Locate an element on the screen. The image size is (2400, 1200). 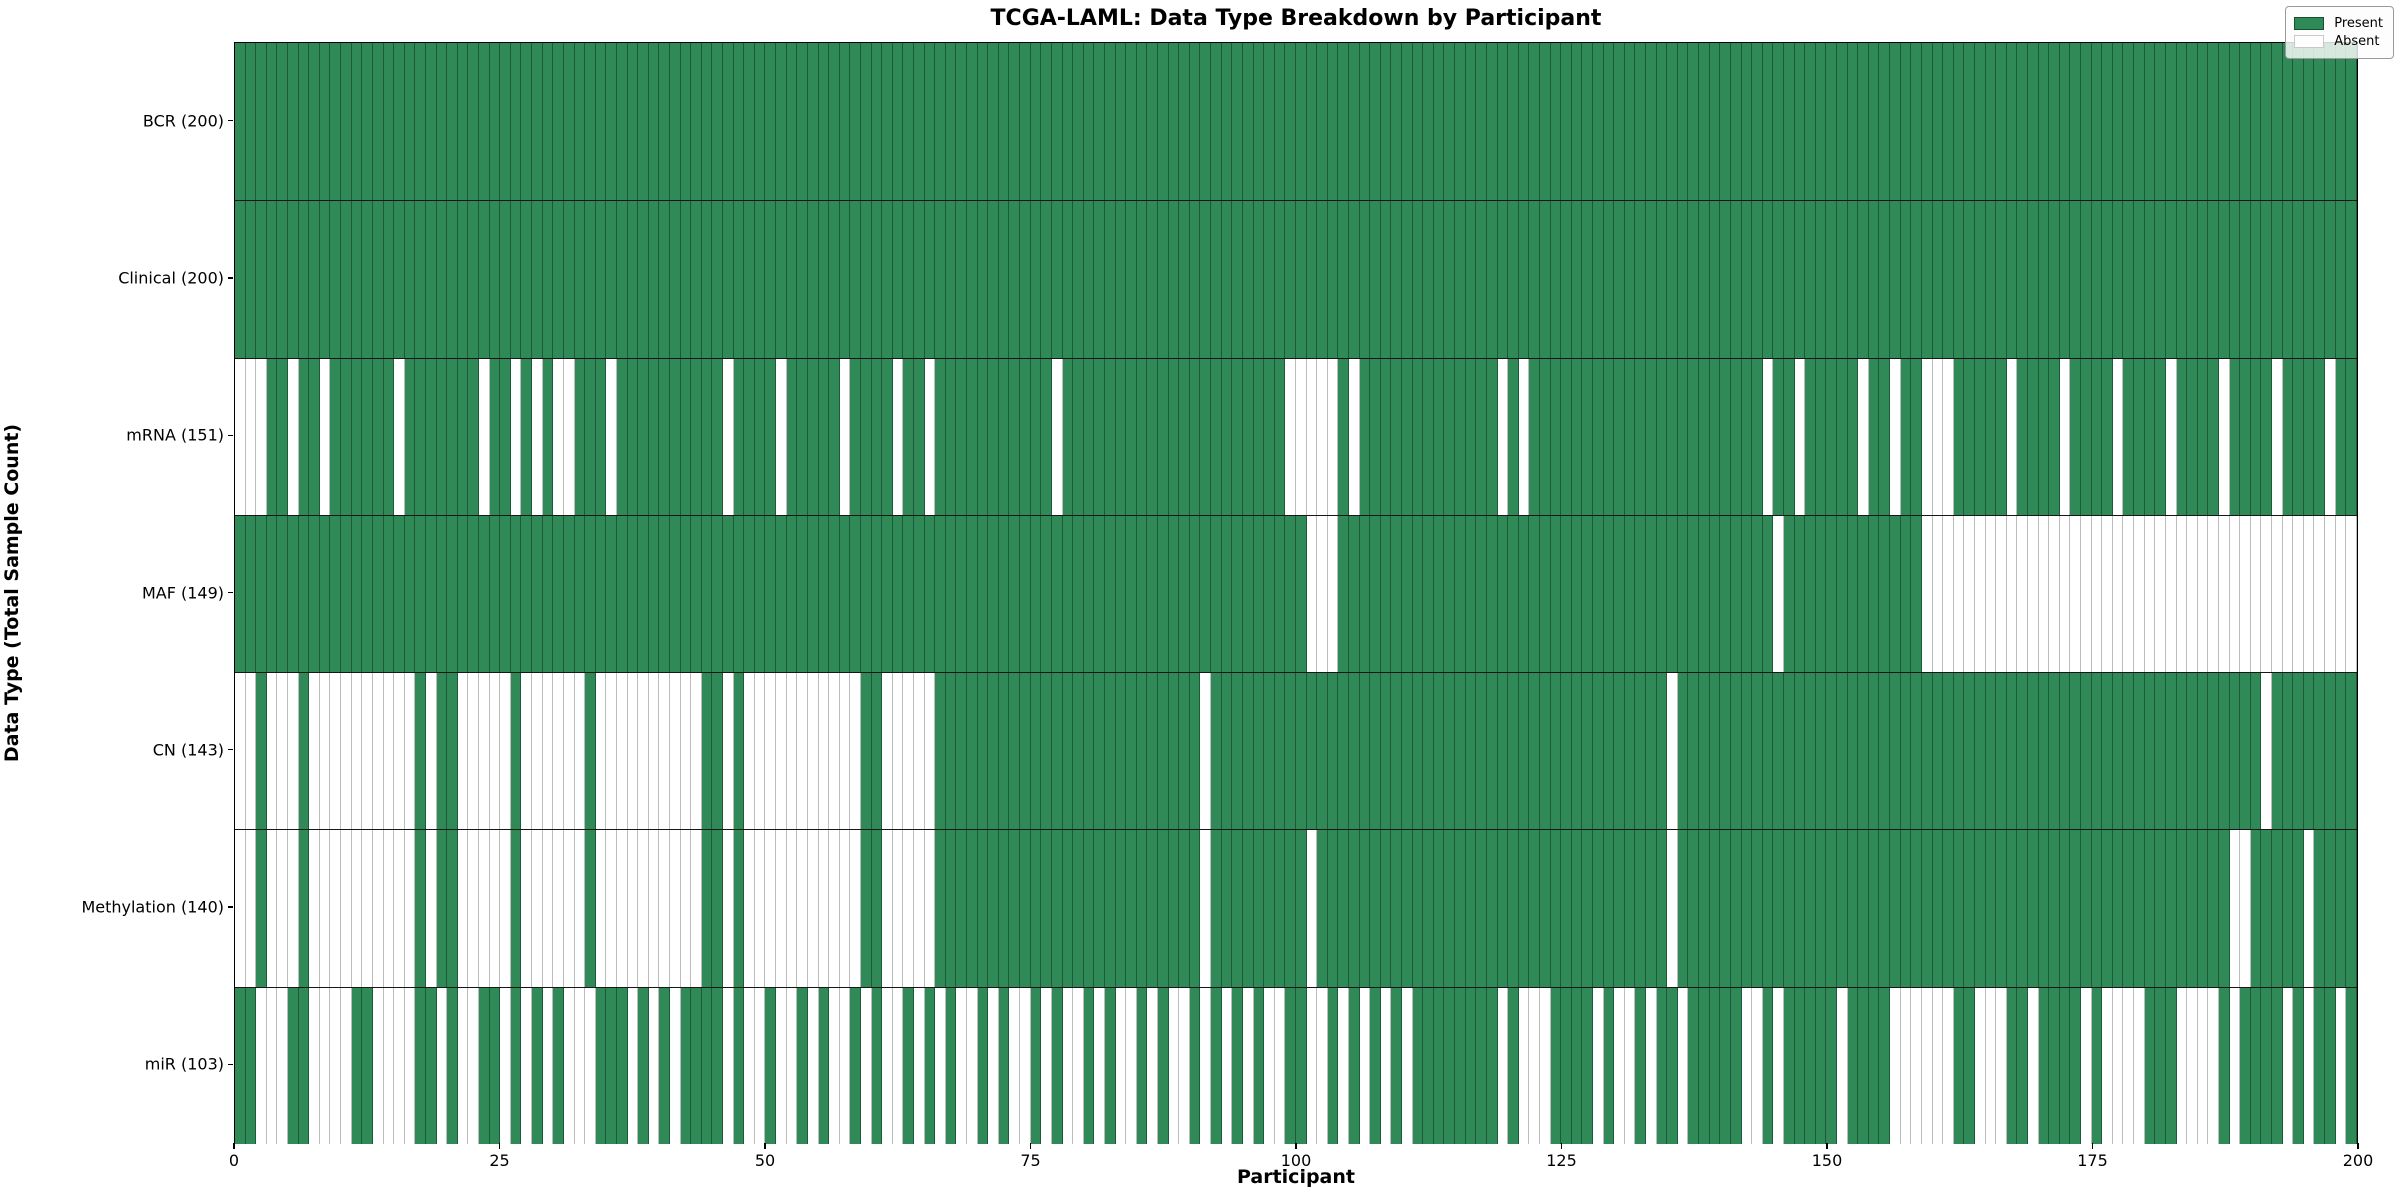
absent-swatch-icon is located at coordinates (2309, 41).